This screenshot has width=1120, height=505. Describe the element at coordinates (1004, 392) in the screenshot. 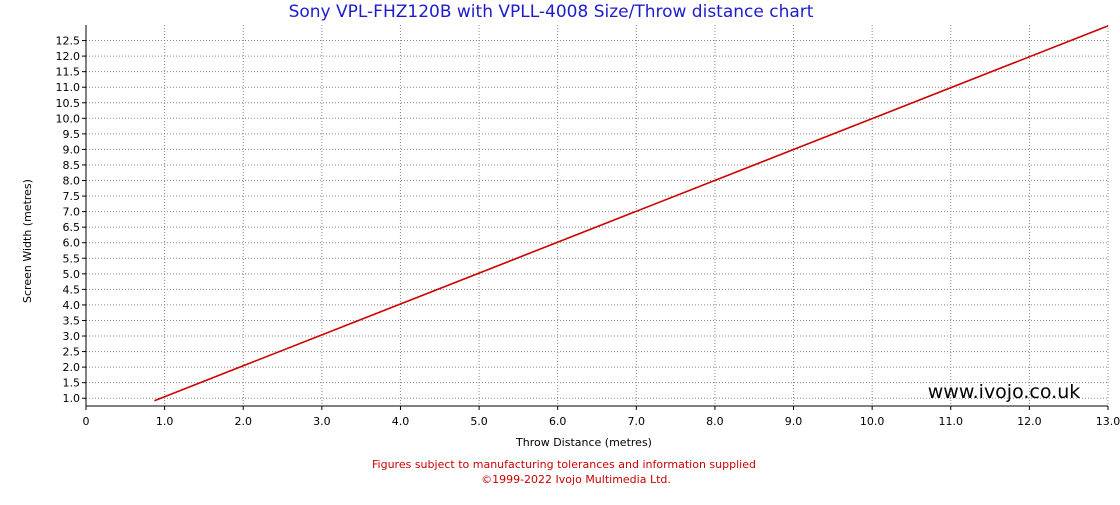

I see `watermark: www.ivojo.co.uk` at that location.